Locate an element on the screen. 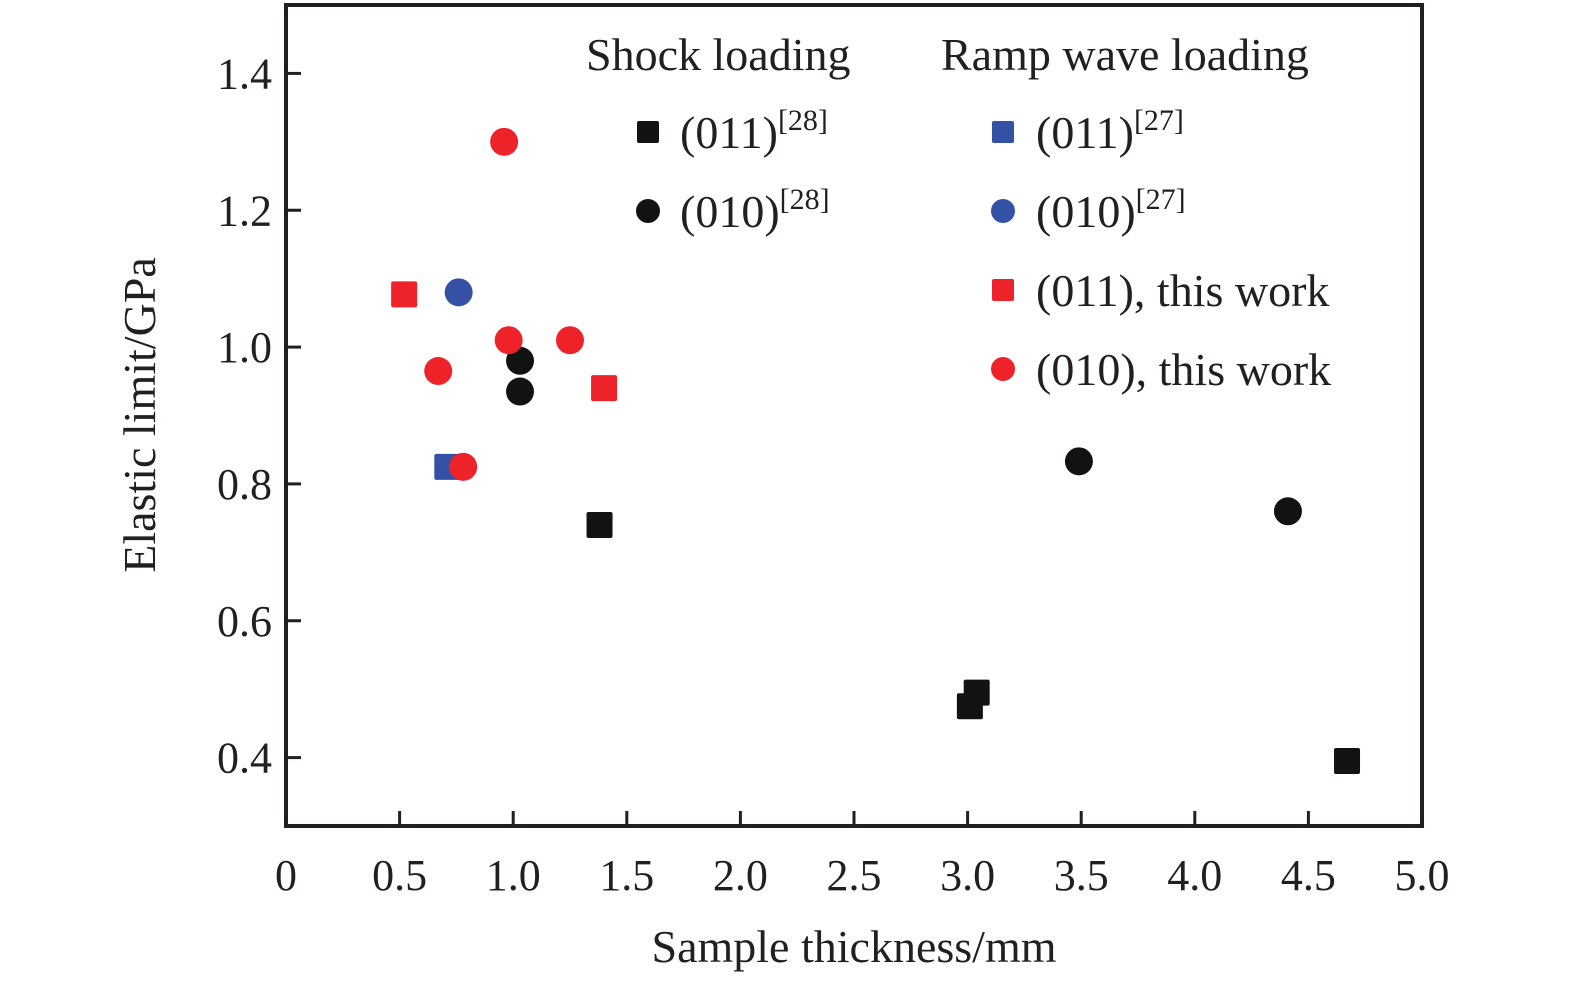  legend-label-text: (011), this work is located at coordinates (1182, 290).